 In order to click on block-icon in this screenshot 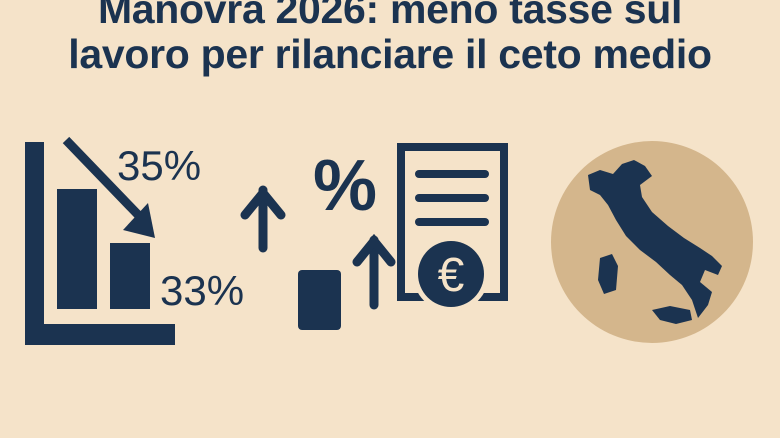, I will do `click(319, 300)`.